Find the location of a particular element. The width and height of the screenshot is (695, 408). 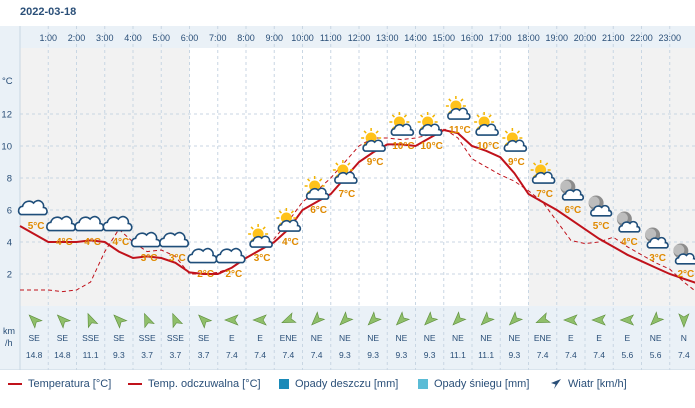

legend-temperature-label: Temperatura [°C] is located at coordinates (70, 384).